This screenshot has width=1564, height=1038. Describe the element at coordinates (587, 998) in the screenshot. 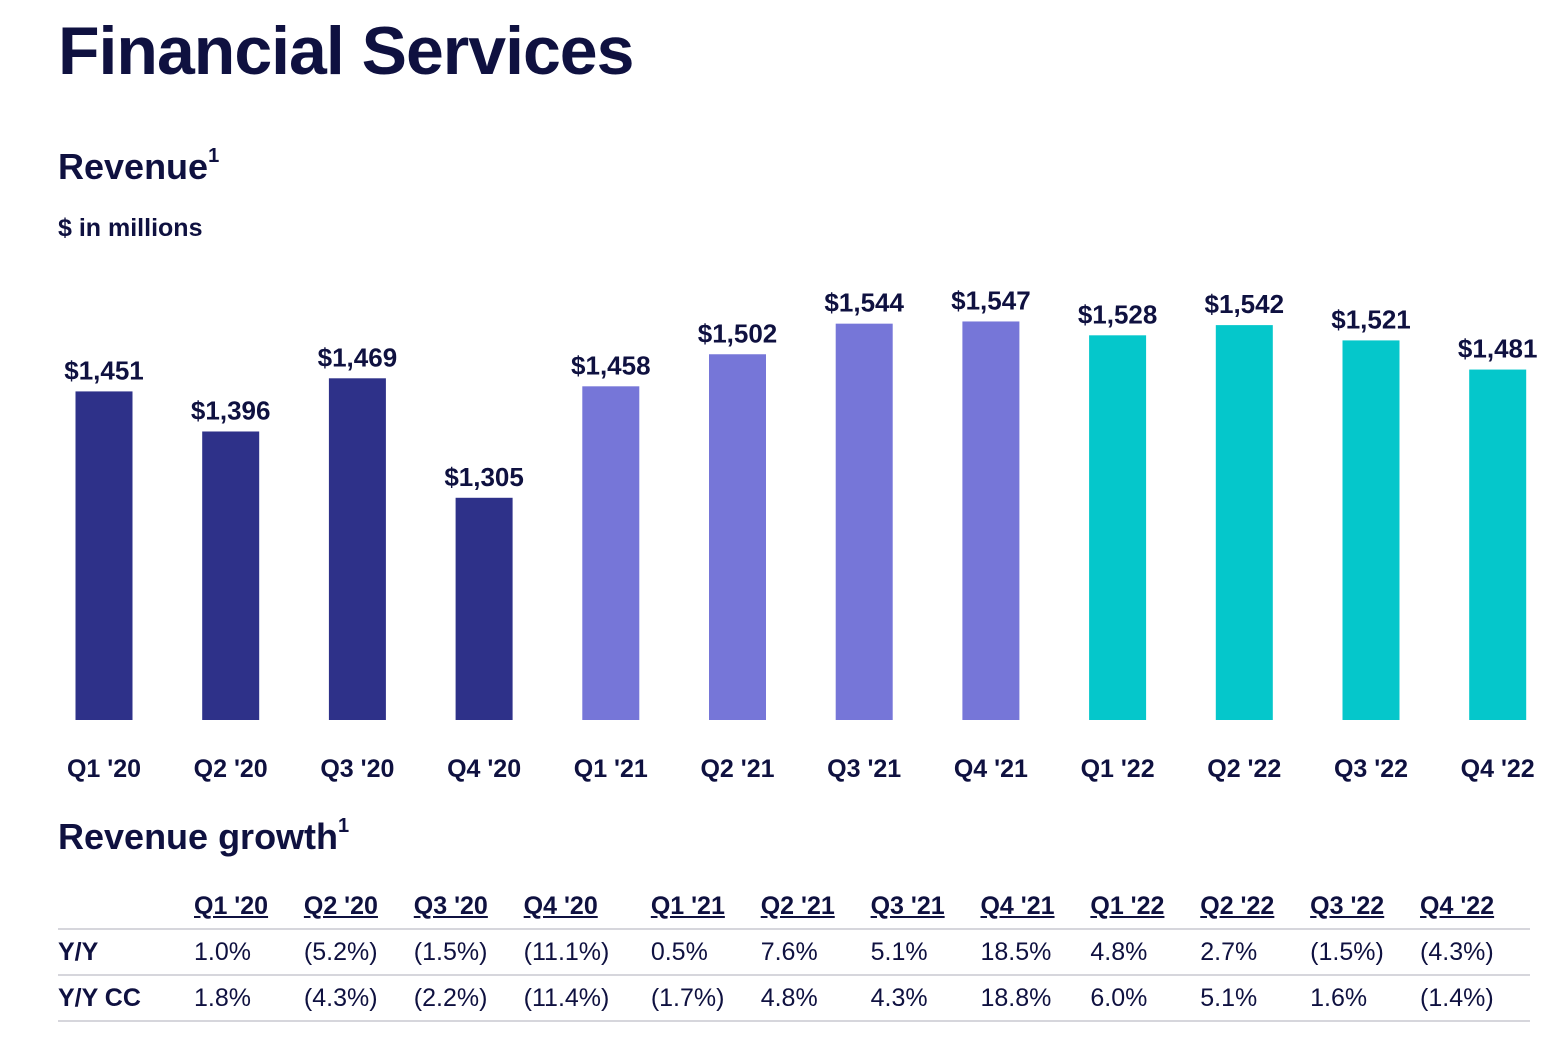

I see `growth-cell: (11.4%)` at that location.